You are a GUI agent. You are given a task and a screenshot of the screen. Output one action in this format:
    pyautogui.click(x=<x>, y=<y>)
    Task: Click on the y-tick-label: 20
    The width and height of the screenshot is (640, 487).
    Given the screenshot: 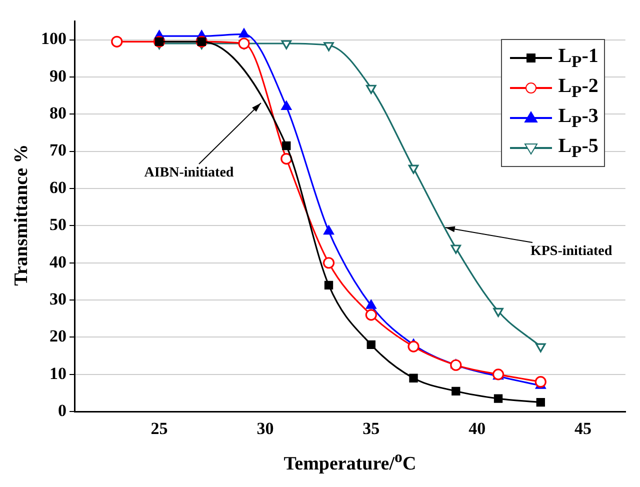 What is the action you would take?
    pyautogui.click(x=58, y=336)
    